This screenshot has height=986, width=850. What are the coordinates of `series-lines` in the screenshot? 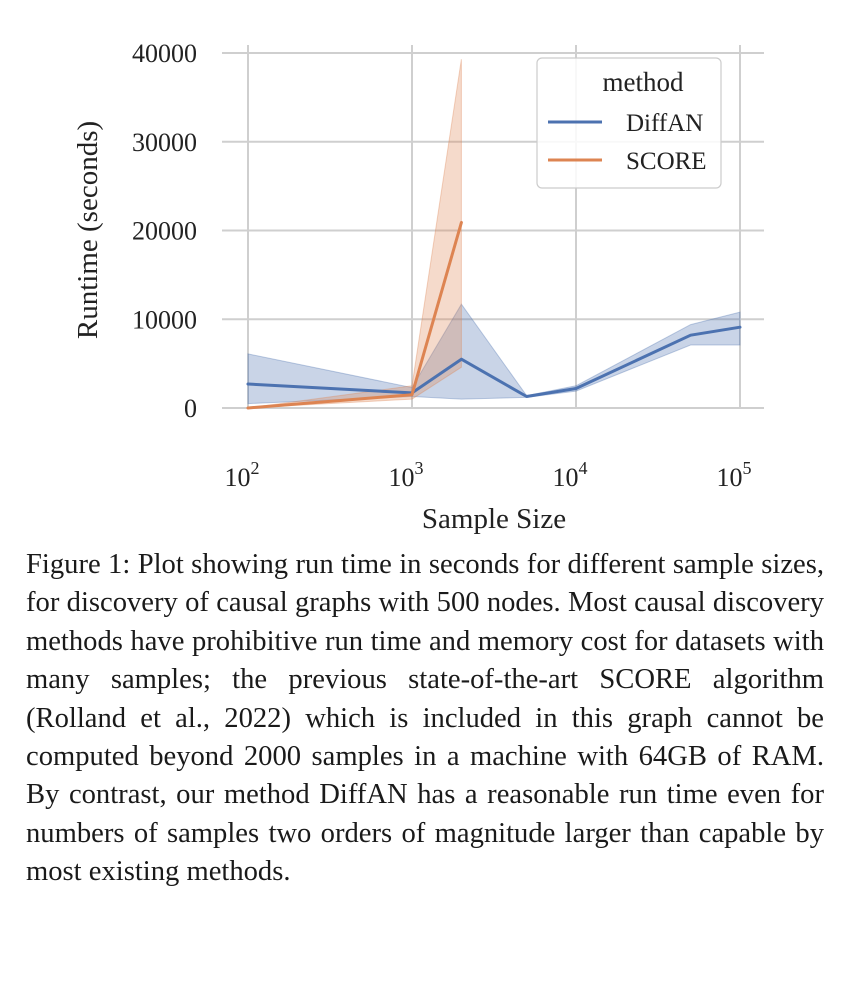 It's located at (494, 315).